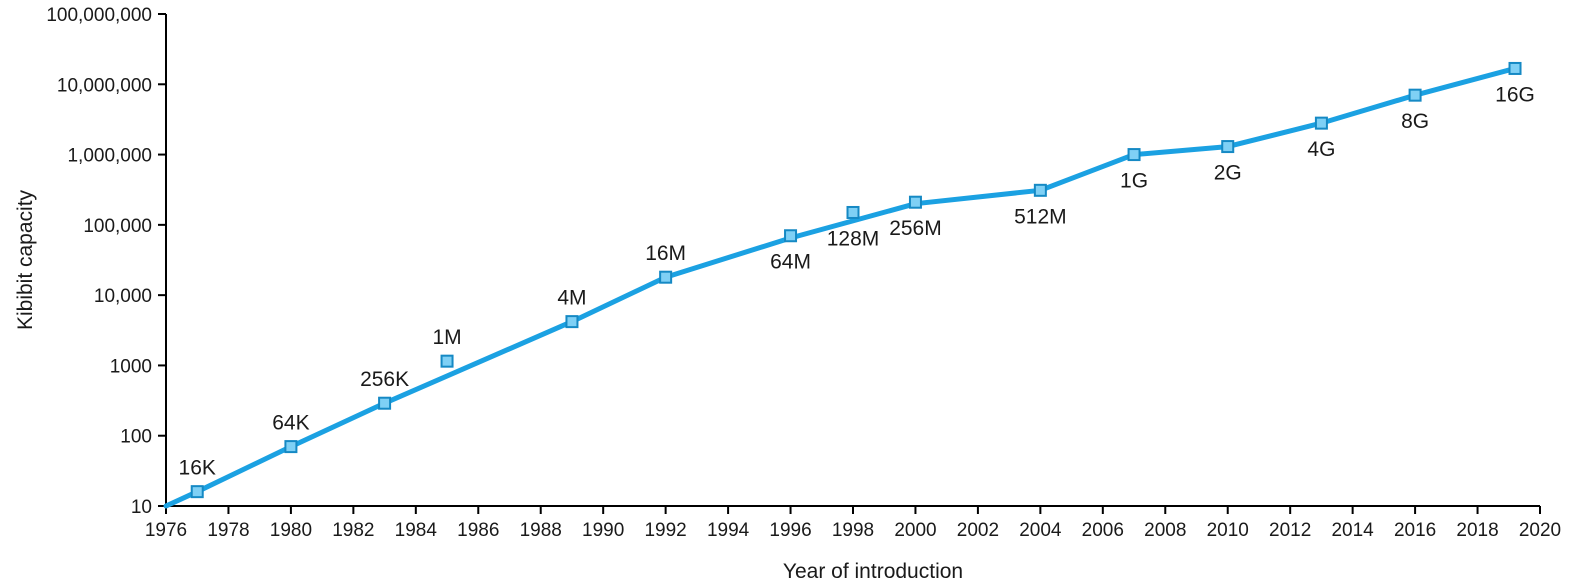 The height and width of the screenshot is (588, 1580). What do you see at coordinates (1415, 121) in the screenshot?
I see `data-point-label: 8G` at bounding box center [1415, 121].